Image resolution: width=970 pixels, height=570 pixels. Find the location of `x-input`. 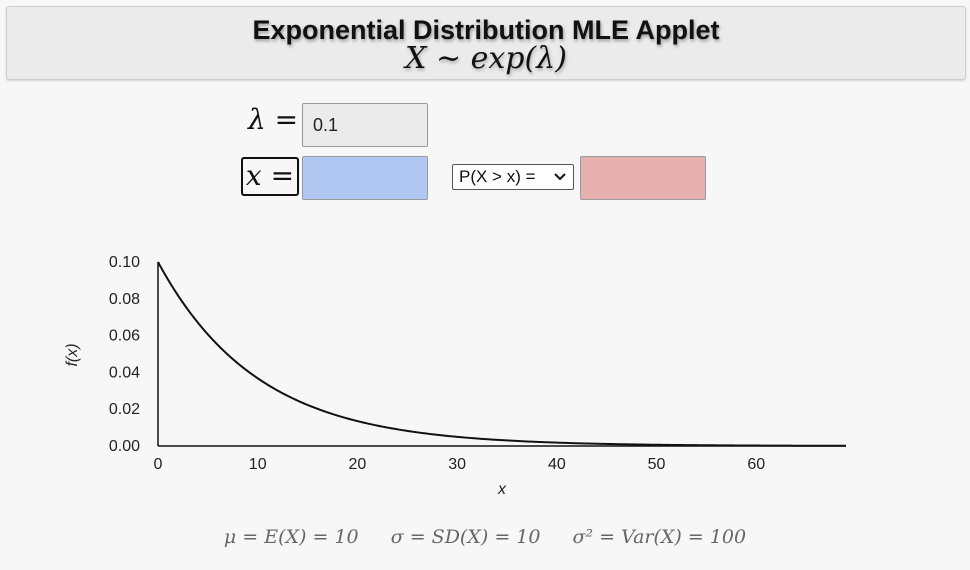

x-input is located at coordinates (365, 178).